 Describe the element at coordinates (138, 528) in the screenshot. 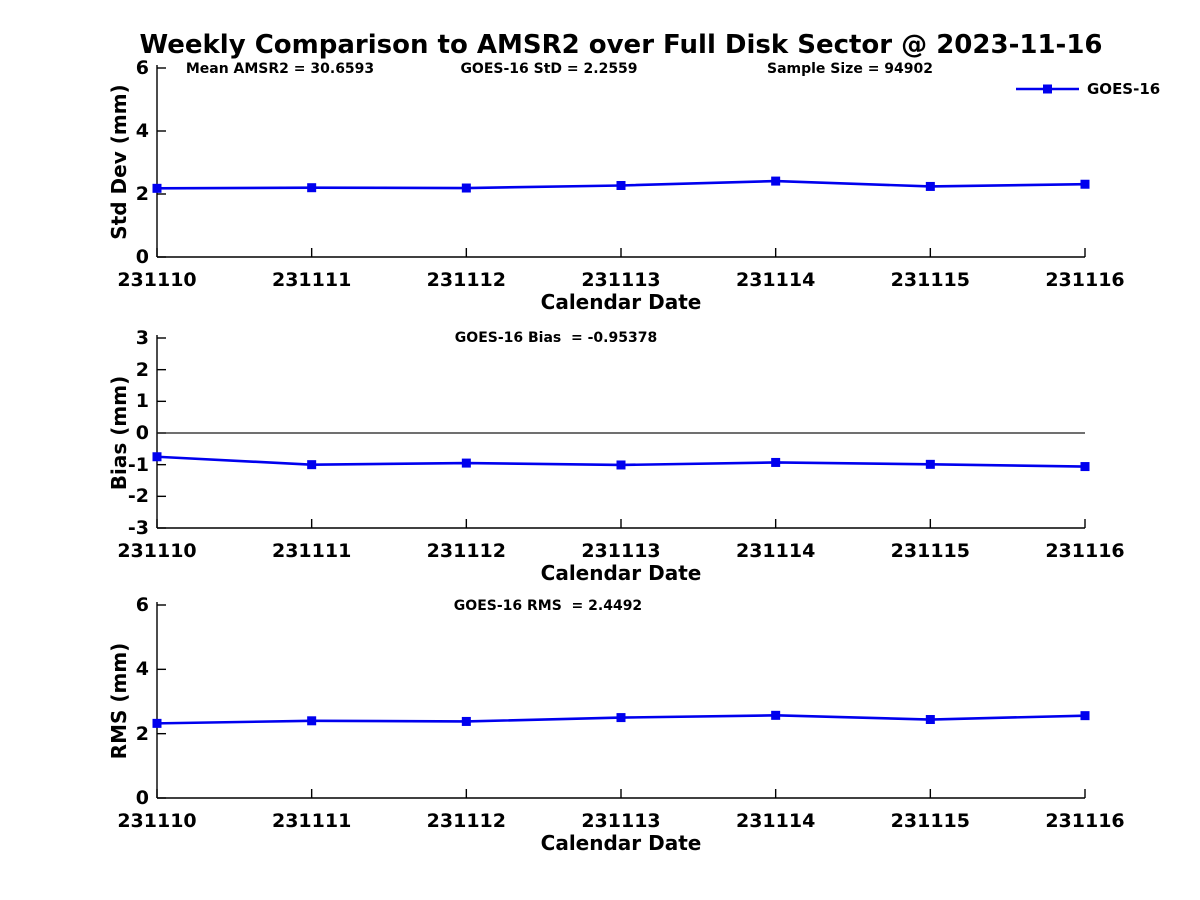

I see `y-tick-label: -3` at that location.